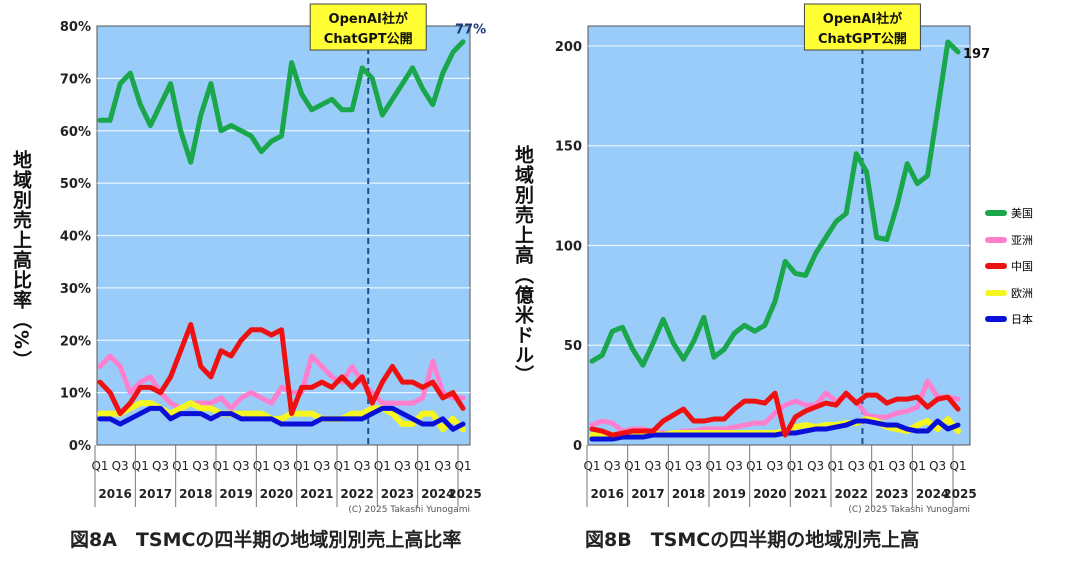 The image size is (1080, 564). What do you see at coordinates (75, 132) in the screenshot?
I see `y-tick-label: 60%` at bounding box center [75, 132].